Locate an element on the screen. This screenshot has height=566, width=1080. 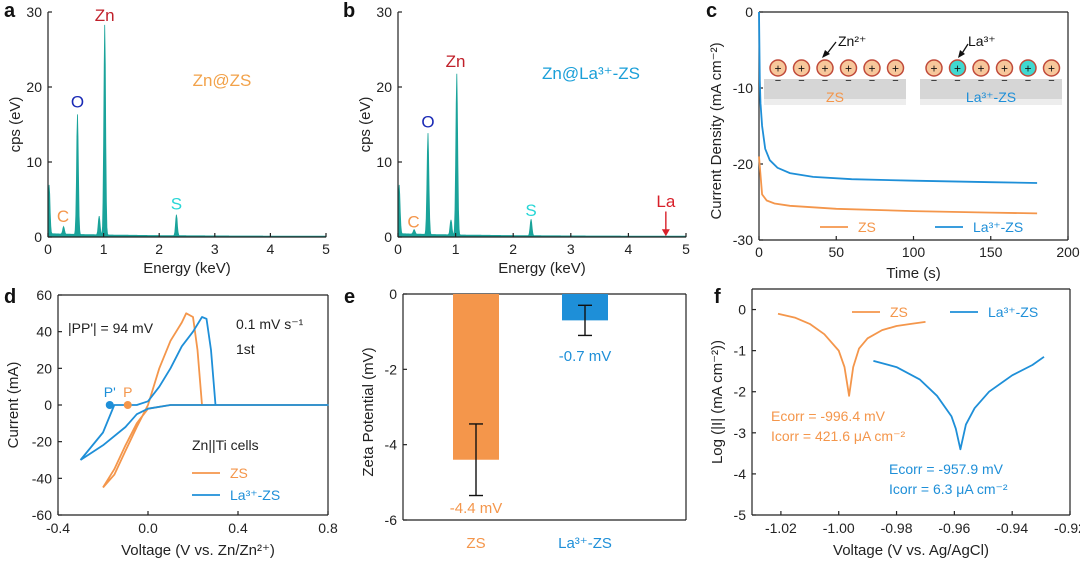
x-tick-label: -0.94 is located at coordinates (1012, 528).